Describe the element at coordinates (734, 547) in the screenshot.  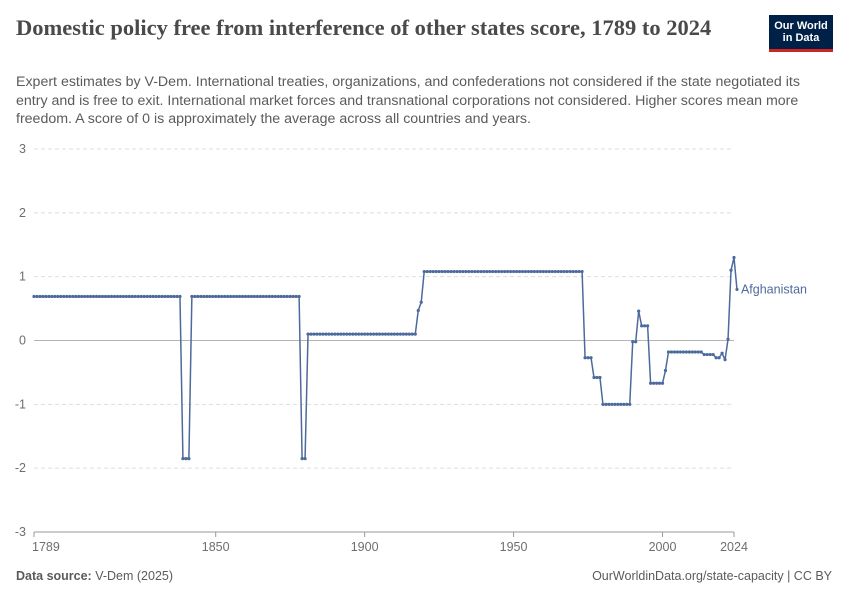
I see `x-tick-label: 2024` at that location.